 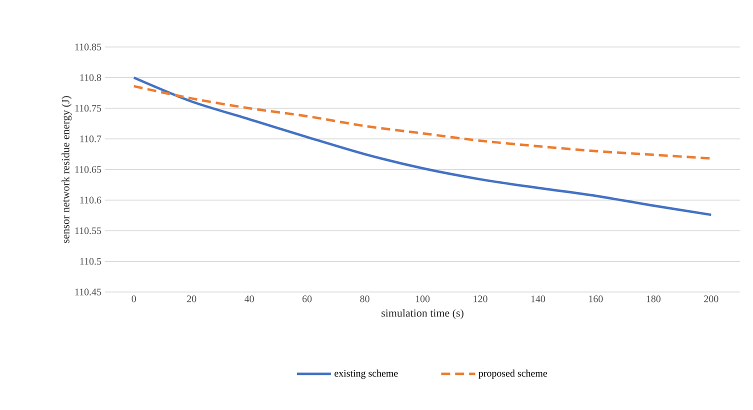 What do you see at coordinates (88, 108) in the screenshot?
I see `y-tick-label: 110.75` at bounding box center [88, 108].